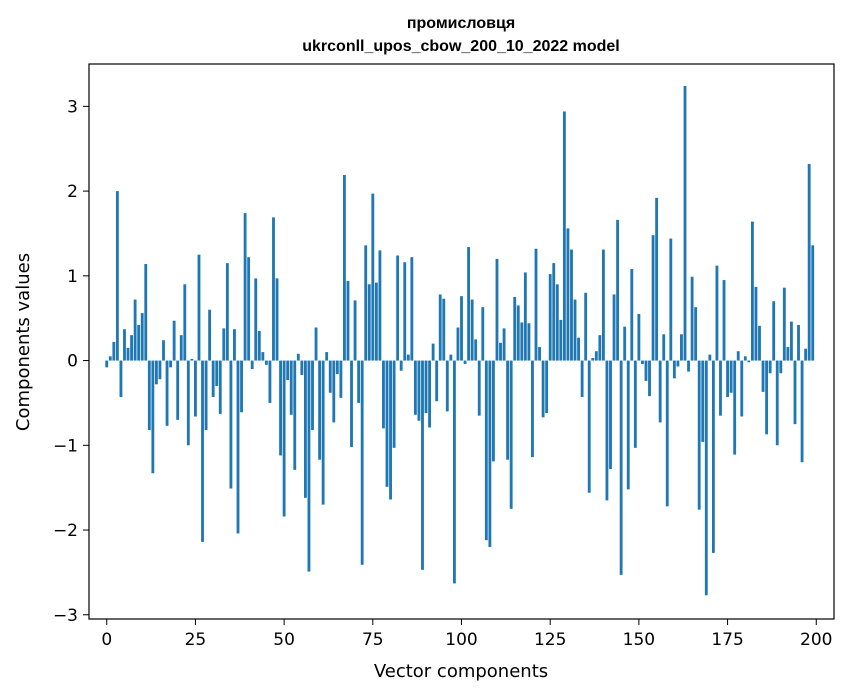 The width and height of the screenshot is (847, 696). What do you see at coordinates (461, 671) in the screenshot?
I see `x-axis-label: Vector components` at bounding box center [461, 671].